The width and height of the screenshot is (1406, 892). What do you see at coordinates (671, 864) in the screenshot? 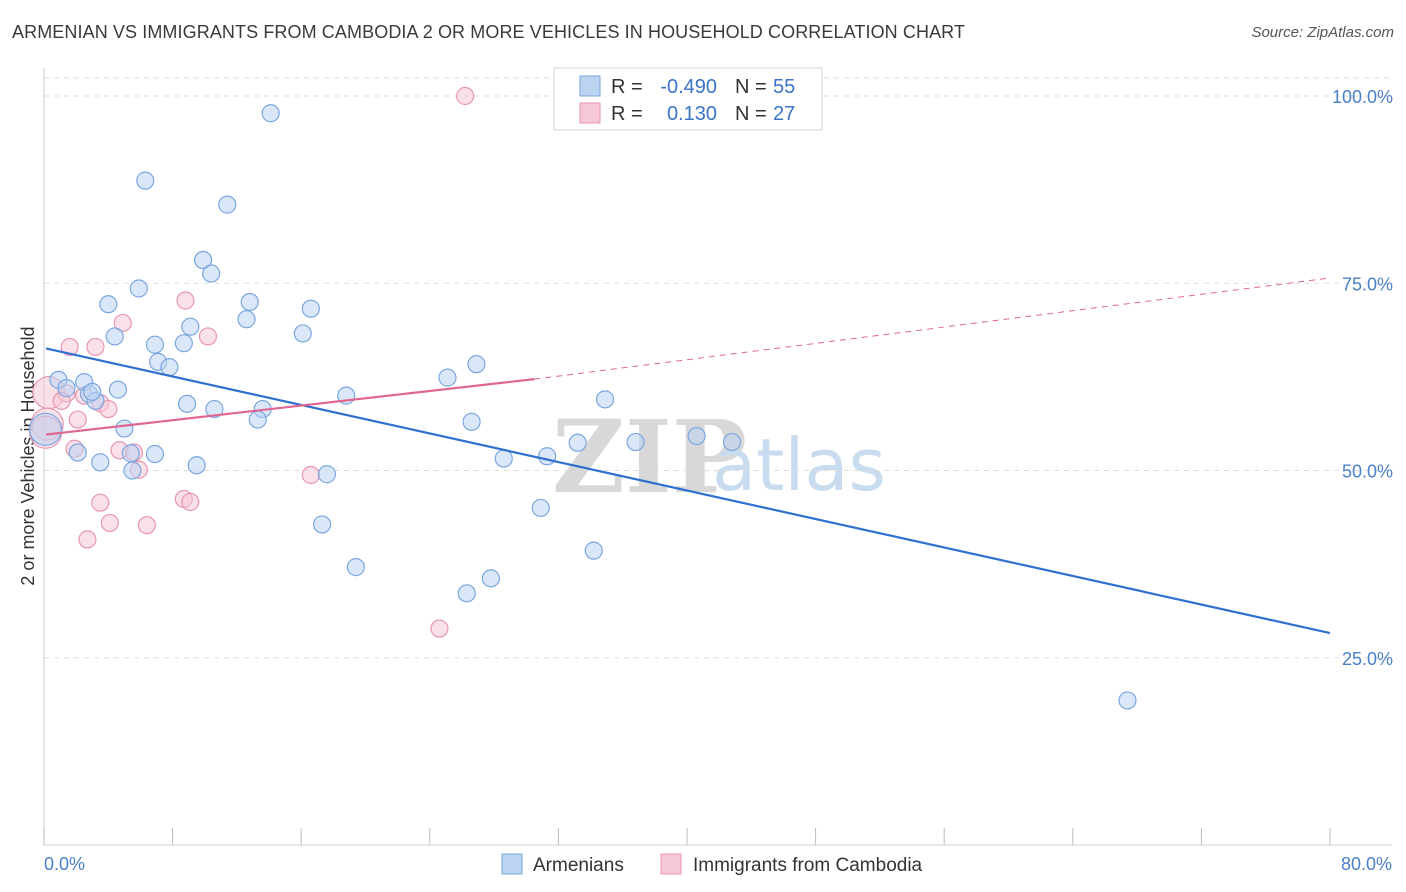
I see `bottom-legend-swatch-cambodia` at bounding box center [671, 864].